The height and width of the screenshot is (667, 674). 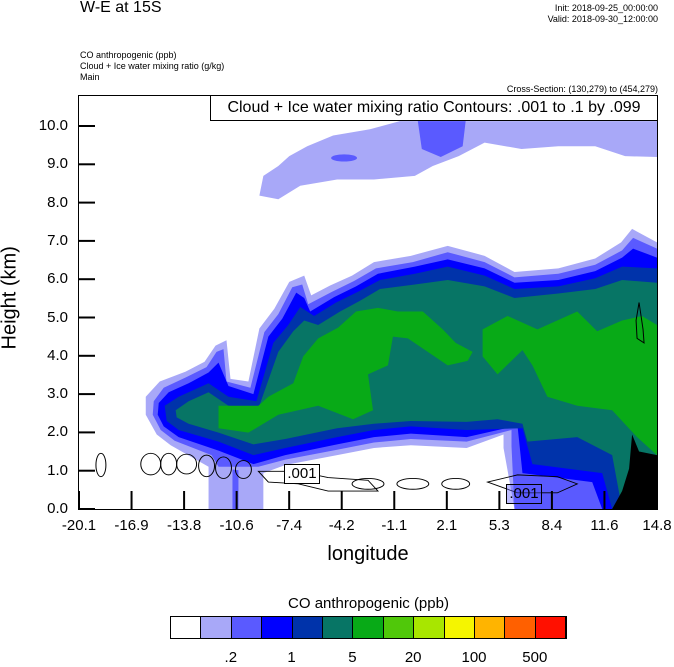 I want to click on x-tick-label: 8.4, so click(x=552, y=525).